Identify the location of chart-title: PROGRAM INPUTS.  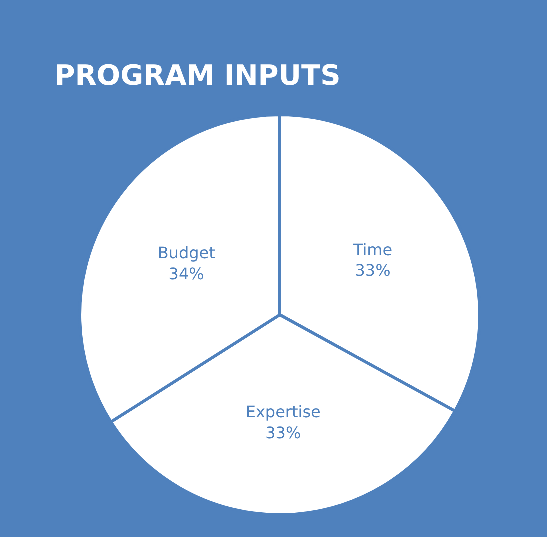
(197, 75).